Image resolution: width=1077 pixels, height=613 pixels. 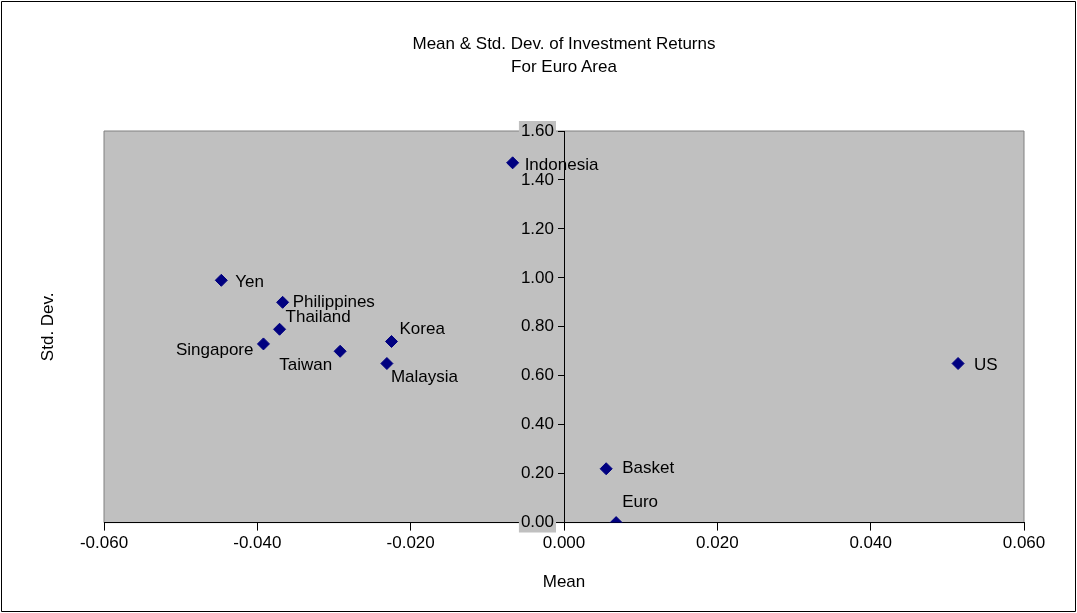 I want to click on y-tick-label: 0.60, so click(x=537, y=375).